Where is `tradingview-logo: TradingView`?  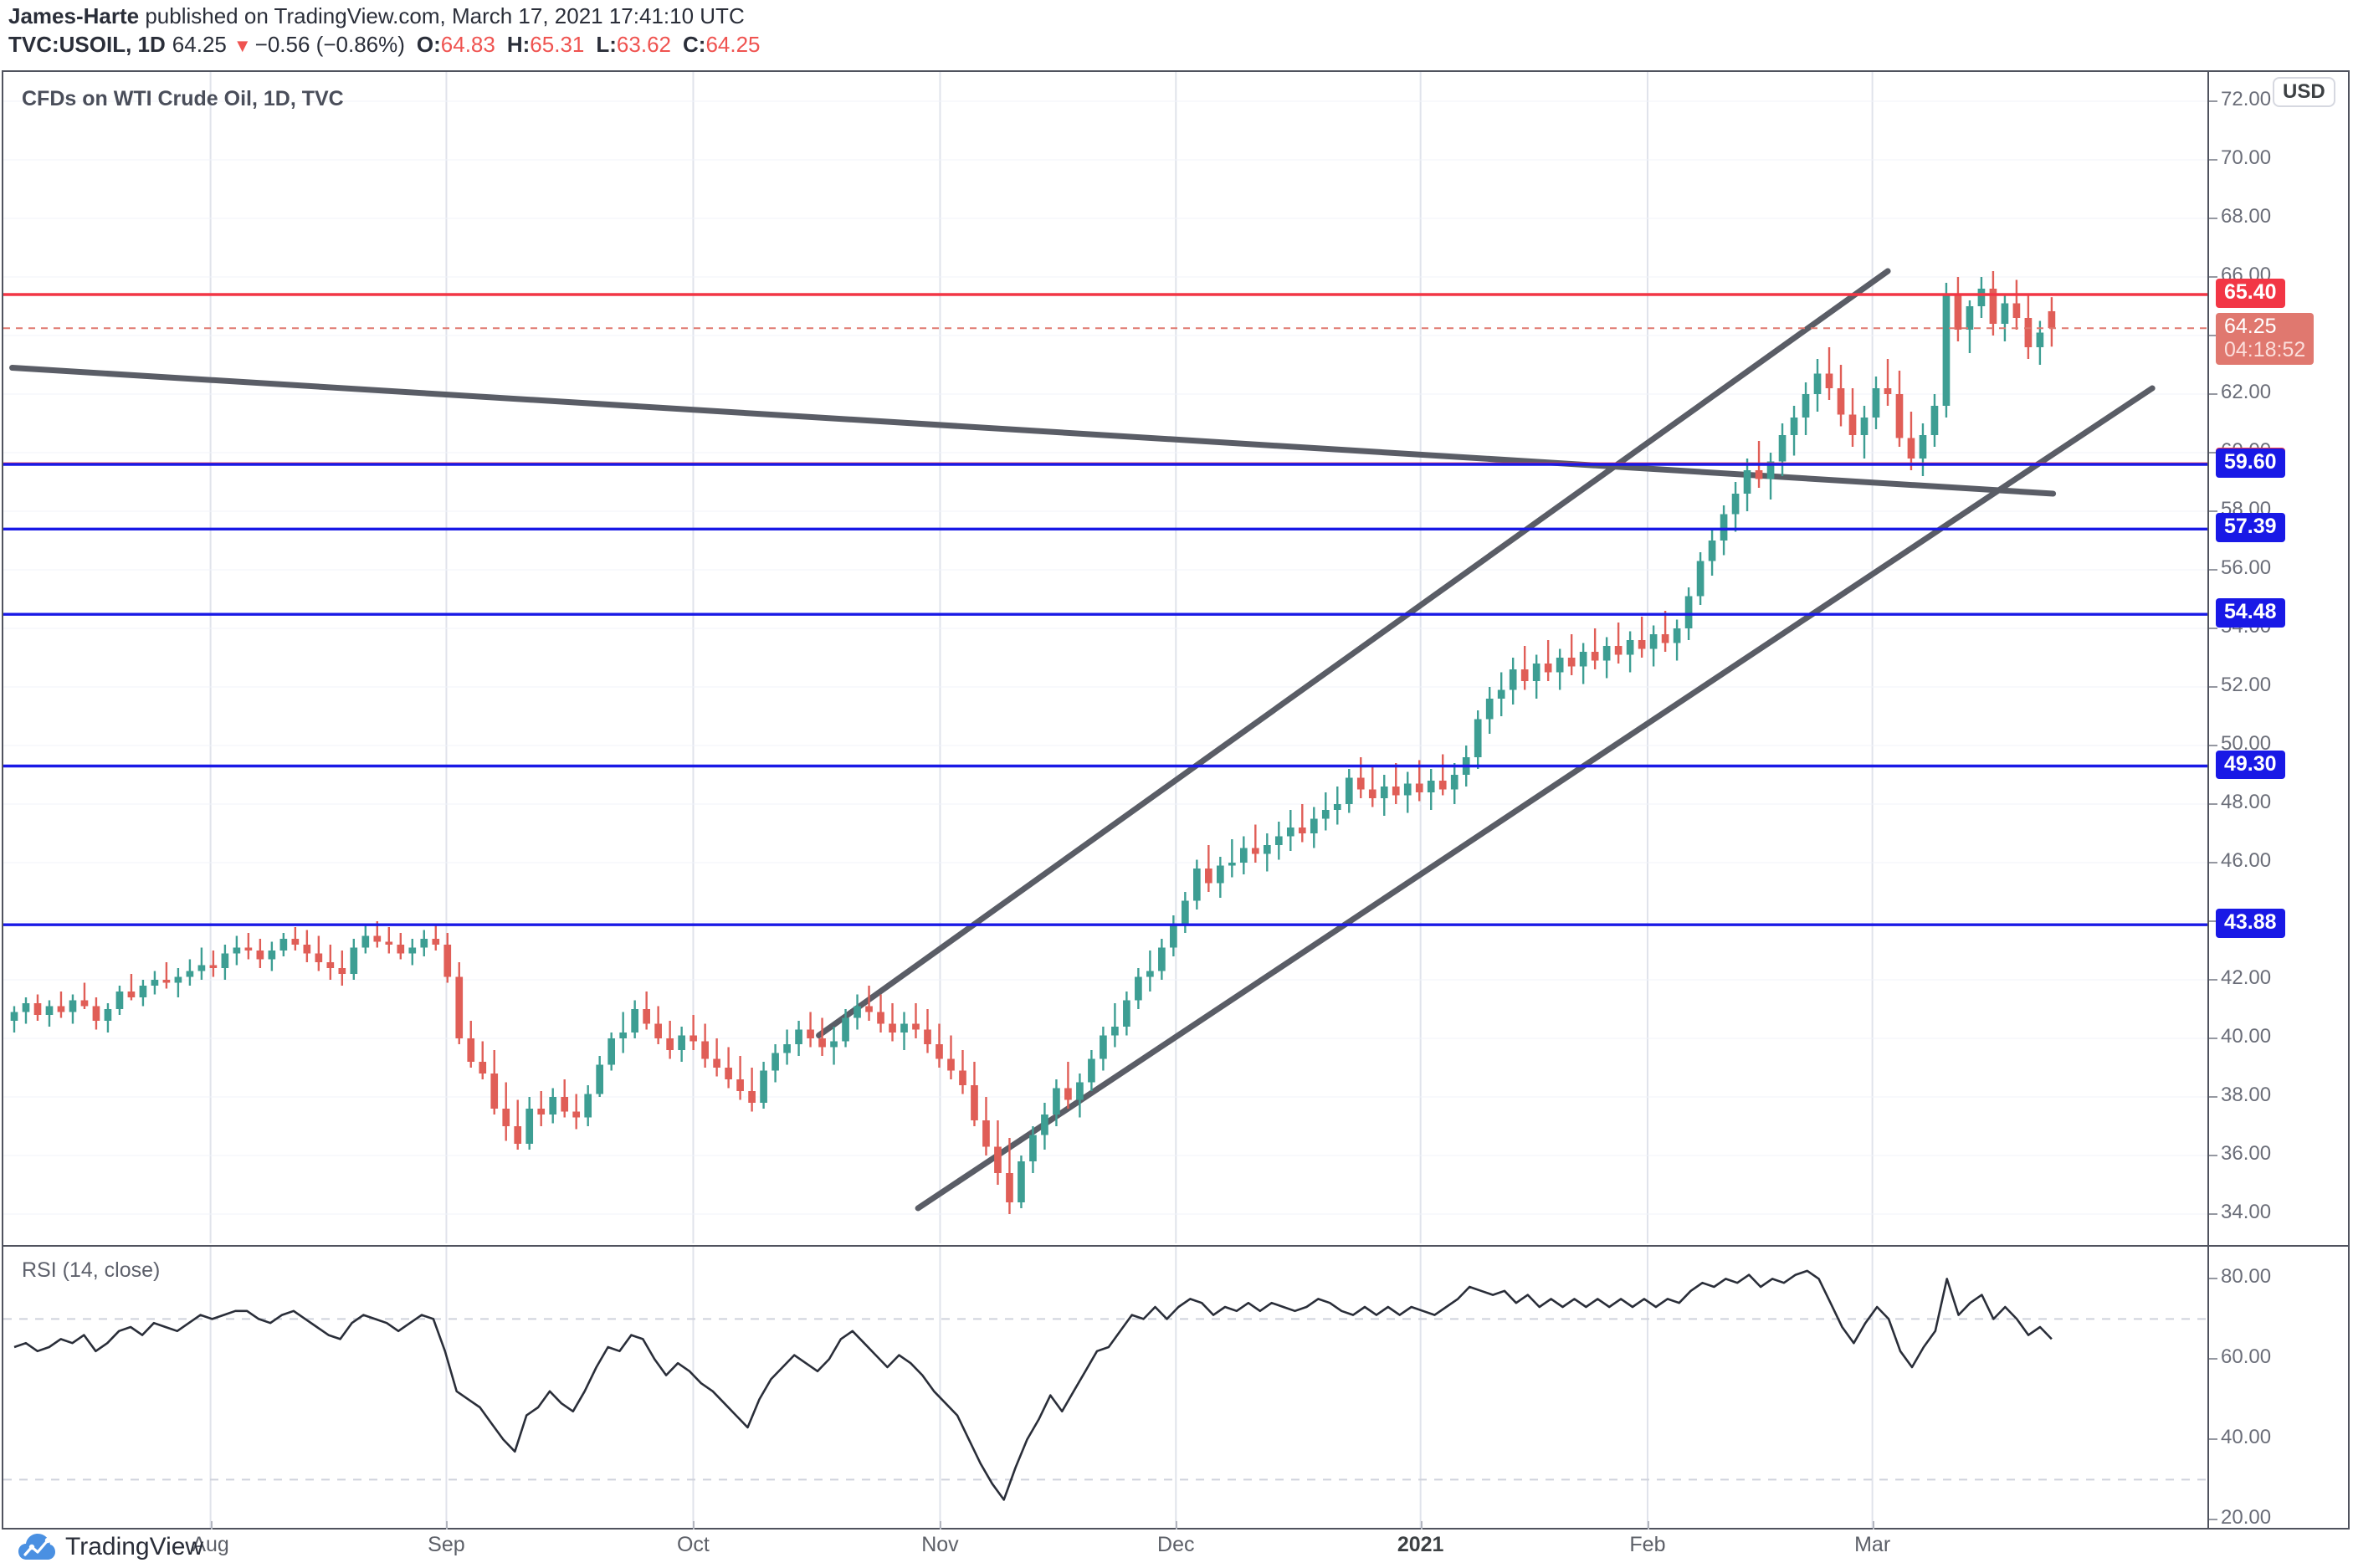
tradingview-logo: TradingView is located at coordinates (110, 1547).